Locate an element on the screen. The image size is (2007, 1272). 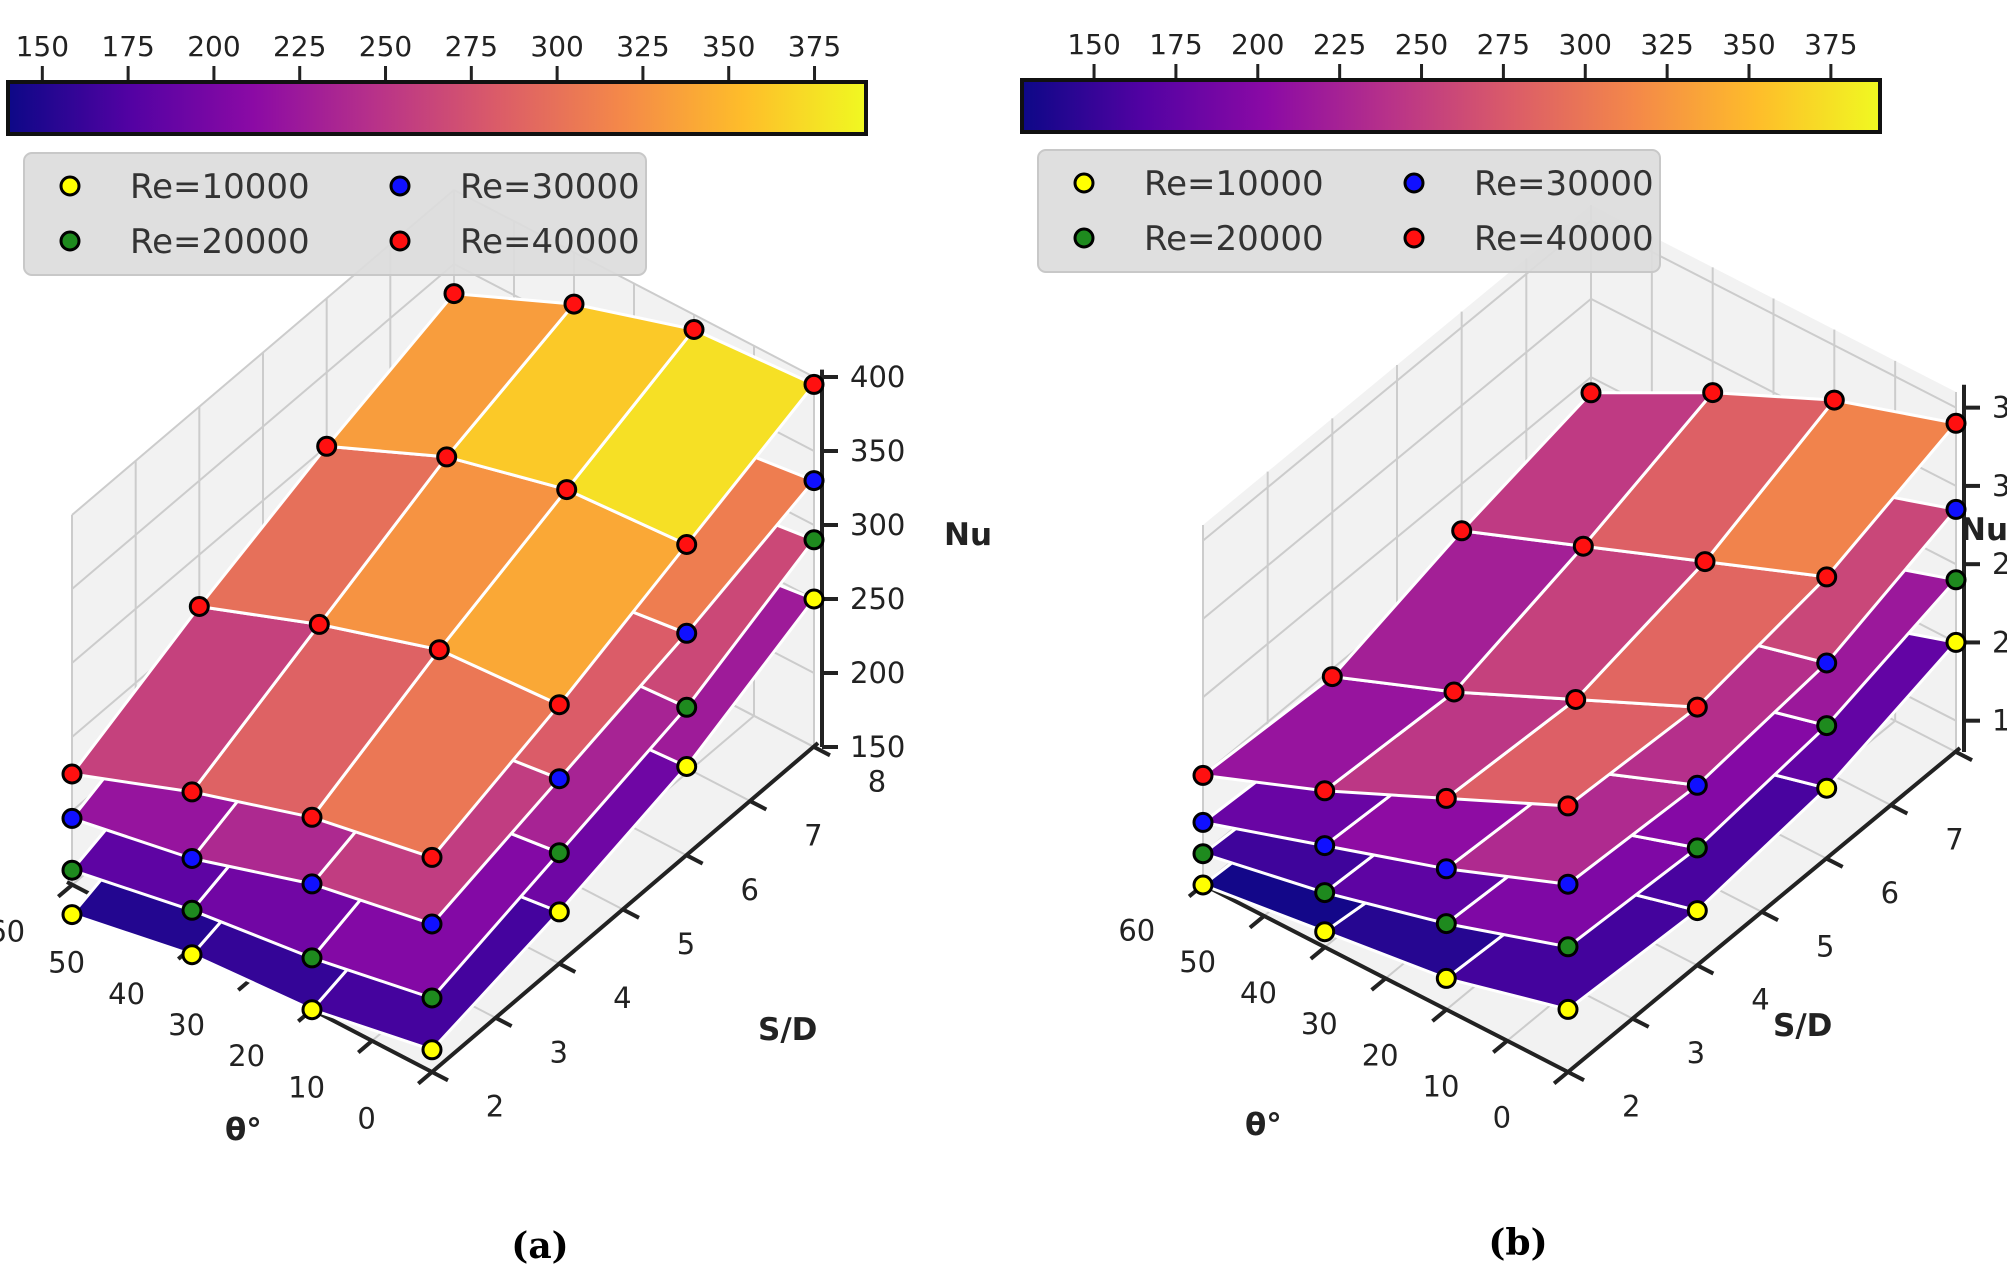
sd-tick-label: 5 is located at coordinates (686, 944).